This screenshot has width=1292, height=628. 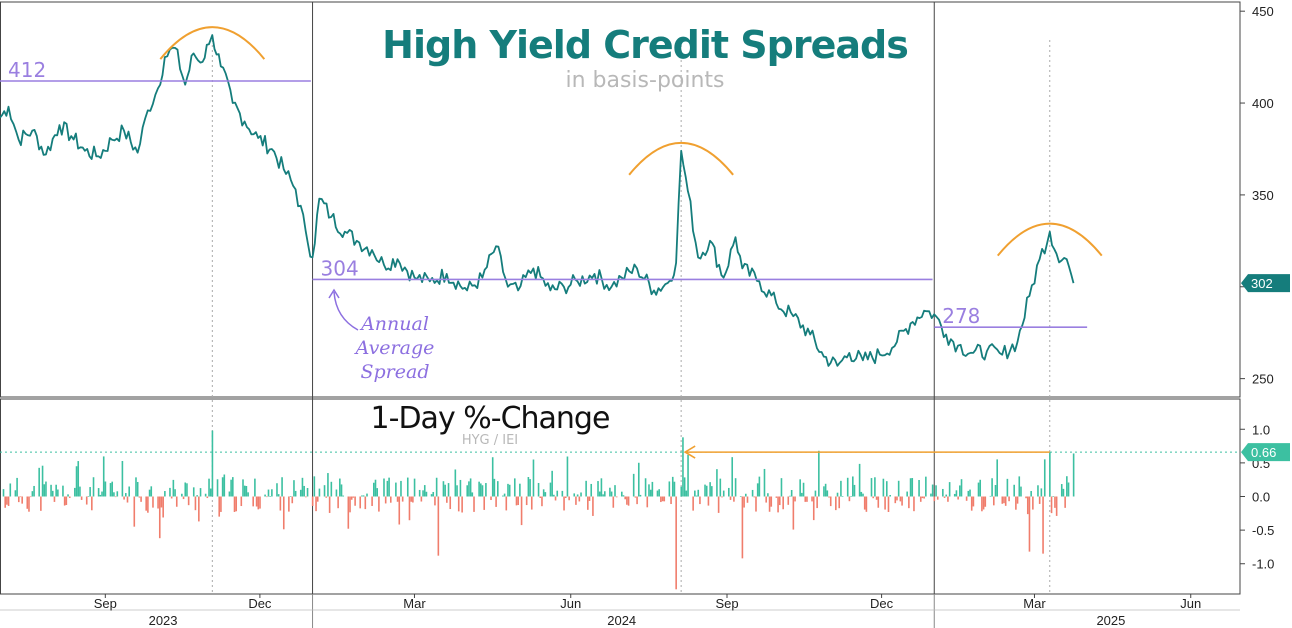 What do you see at coordinates (1263, 564) in the screenshot?
I see `lower-y-tick-label: -1.0` at bounding box center [1263, 564].